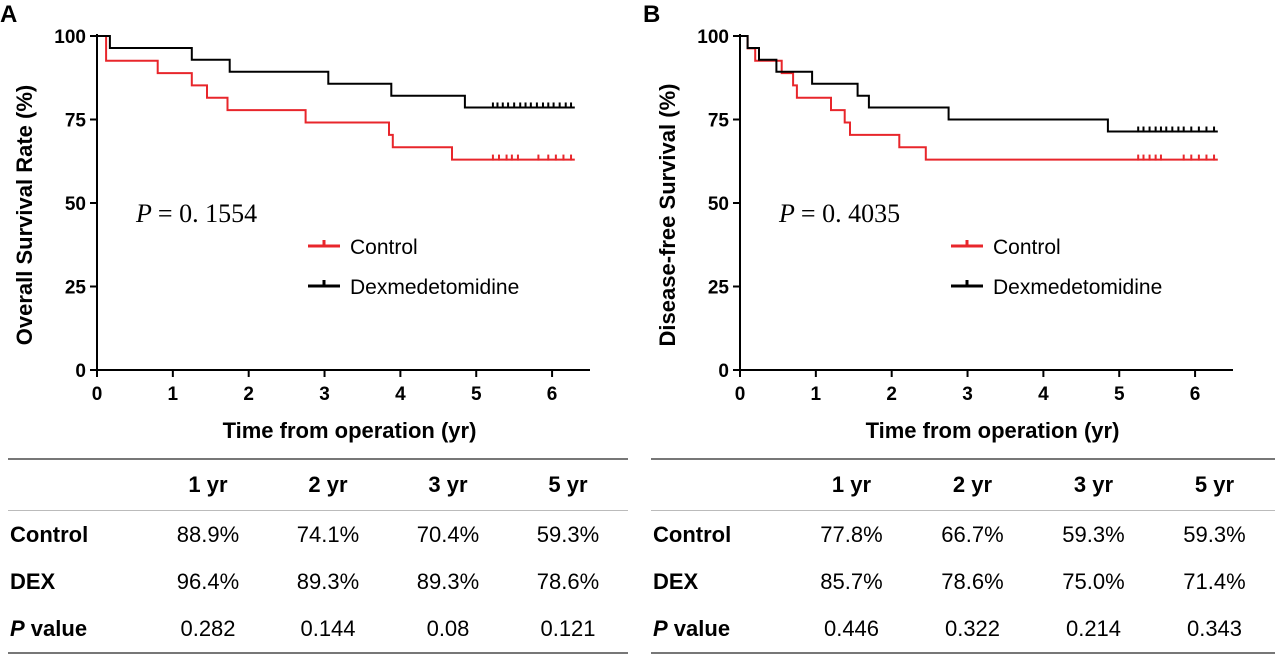  Describe the element at coordinates (328, 628) in the screenshot. I see `table-cell: 0.144` at that location.